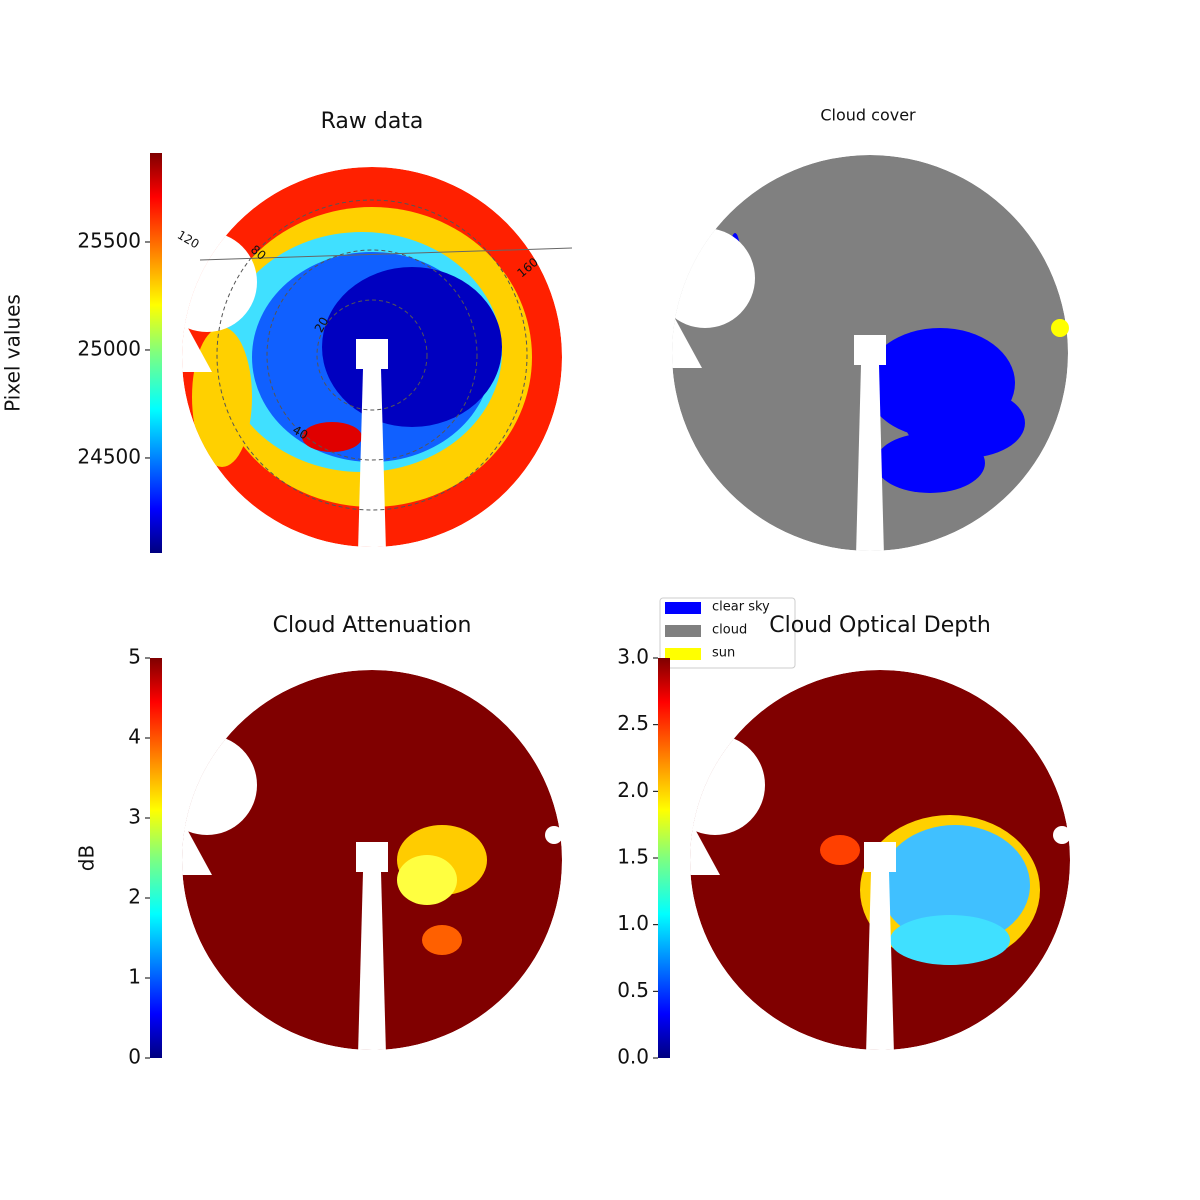  What do you see at coordinates (729, 630) in the screenshot?
I see `legend-label: cloud` at bounding box center [729, 630].